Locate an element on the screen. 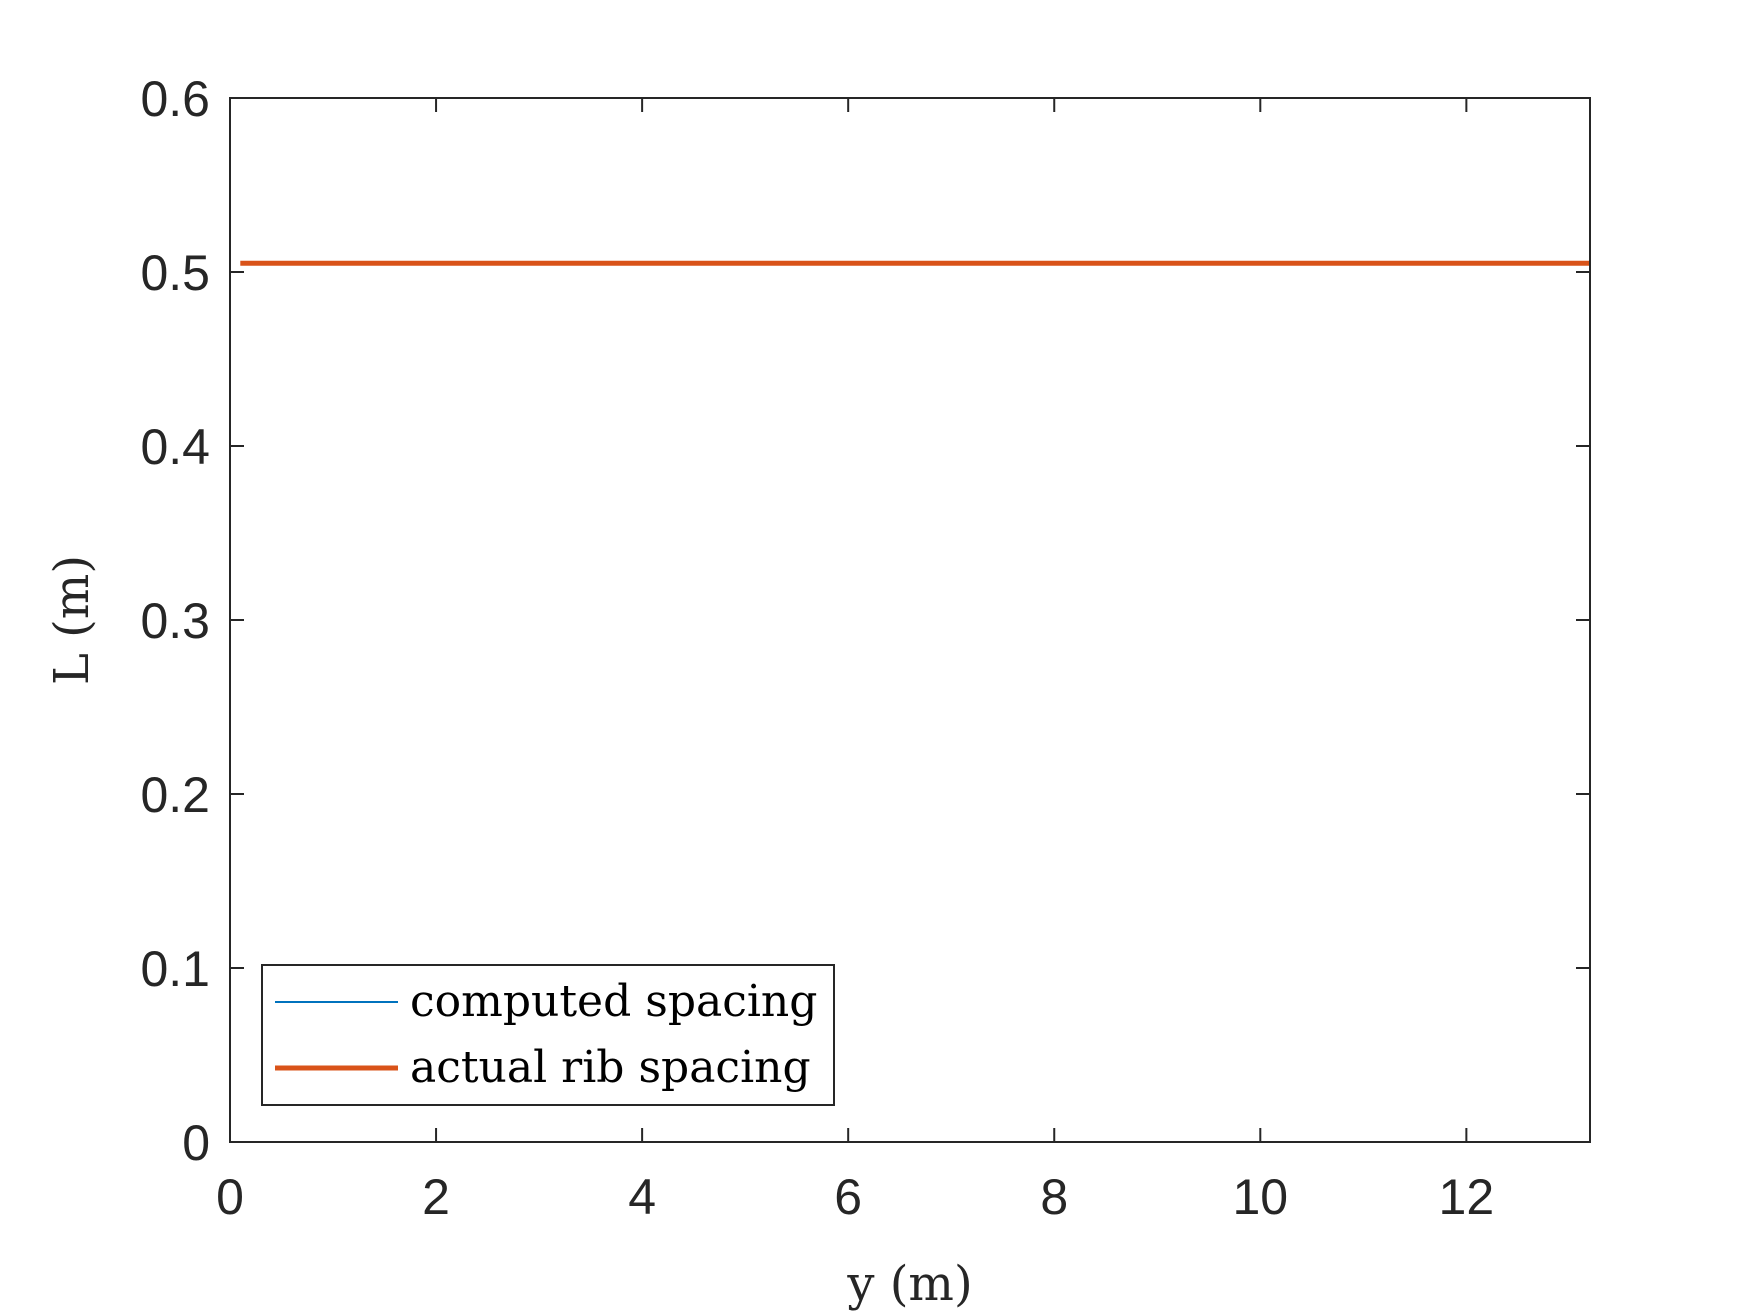 The width and height of the screenshot is (1750, 1313). legend: computed spacing actual rib spacing is located at coordinates (548, 1035).